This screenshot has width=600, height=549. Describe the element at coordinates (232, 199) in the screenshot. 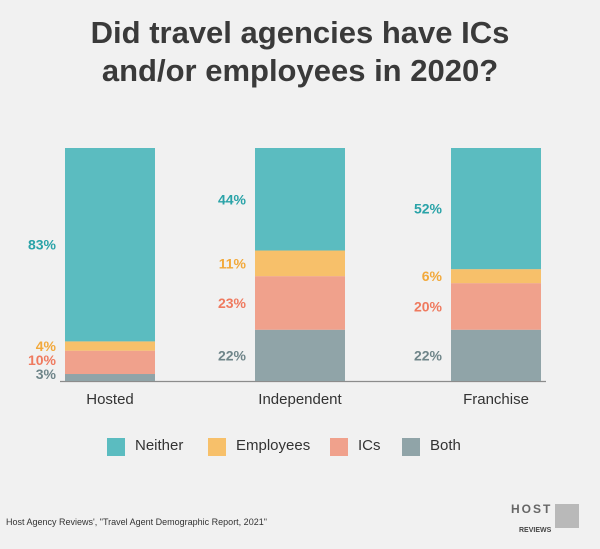

I see `data-label-independent-neither: 44%` at that location.